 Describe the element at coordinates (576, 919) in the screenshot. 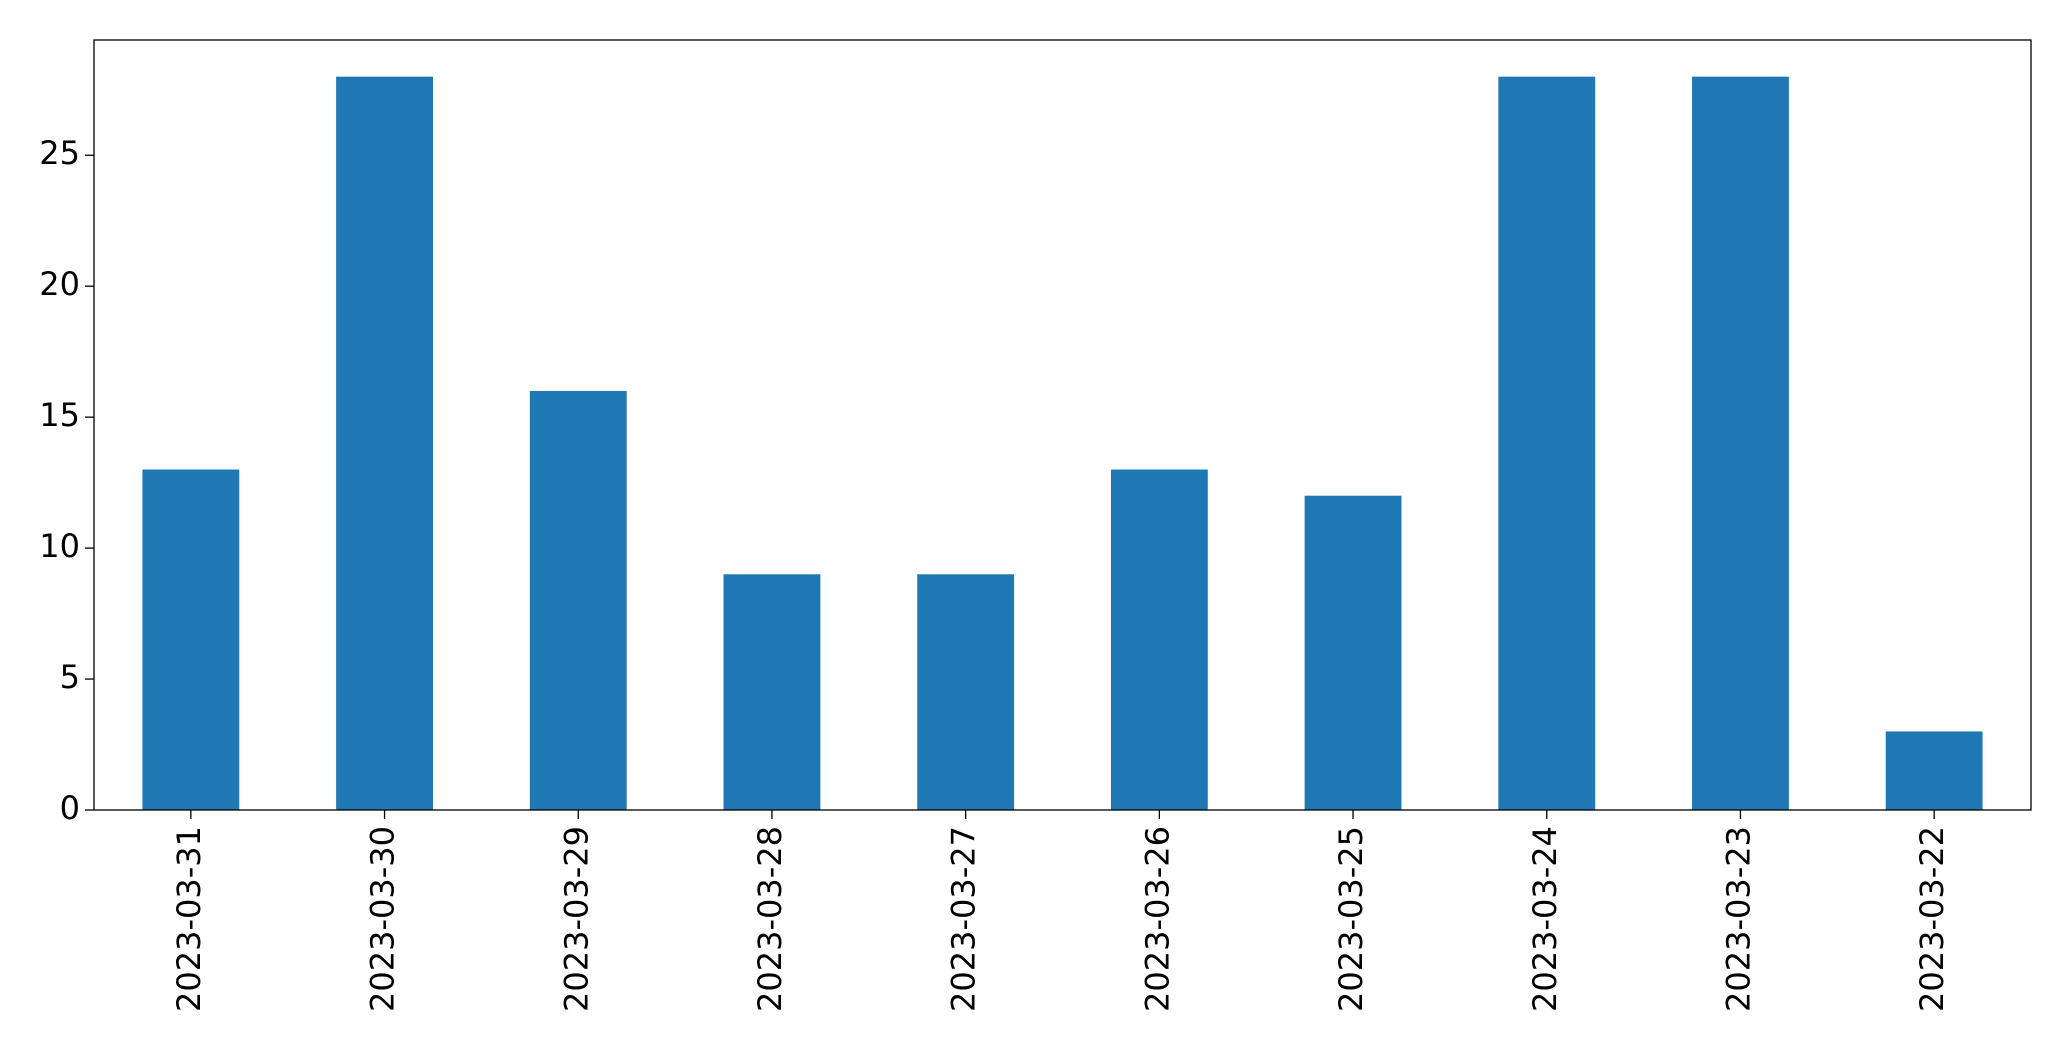

I see `x-tick-label: 2023-03-29` at that location.